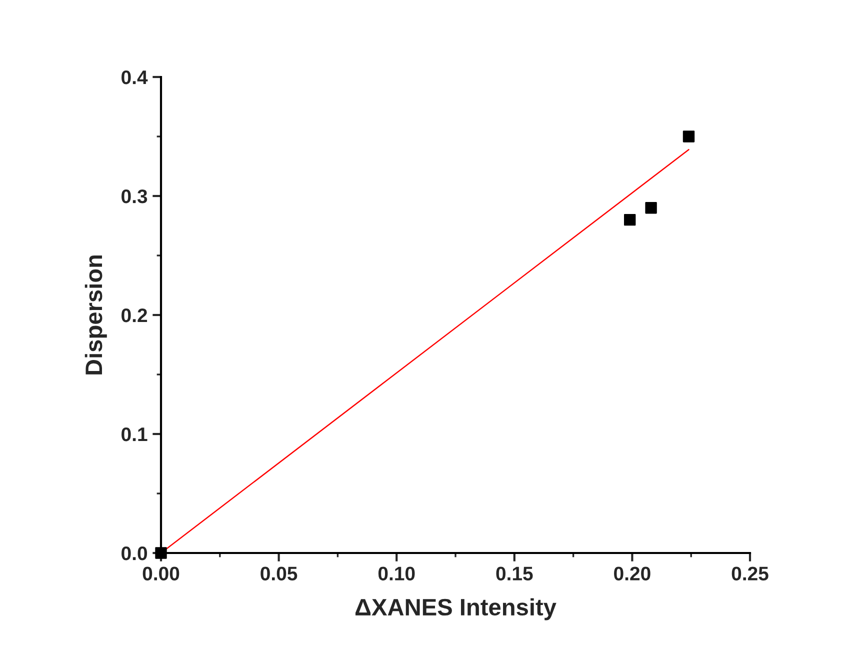  What do you see at coordinates (135, 315) in the screenshot?
I see `y-tick-label: 0.2` at bounding box center [135, 315].